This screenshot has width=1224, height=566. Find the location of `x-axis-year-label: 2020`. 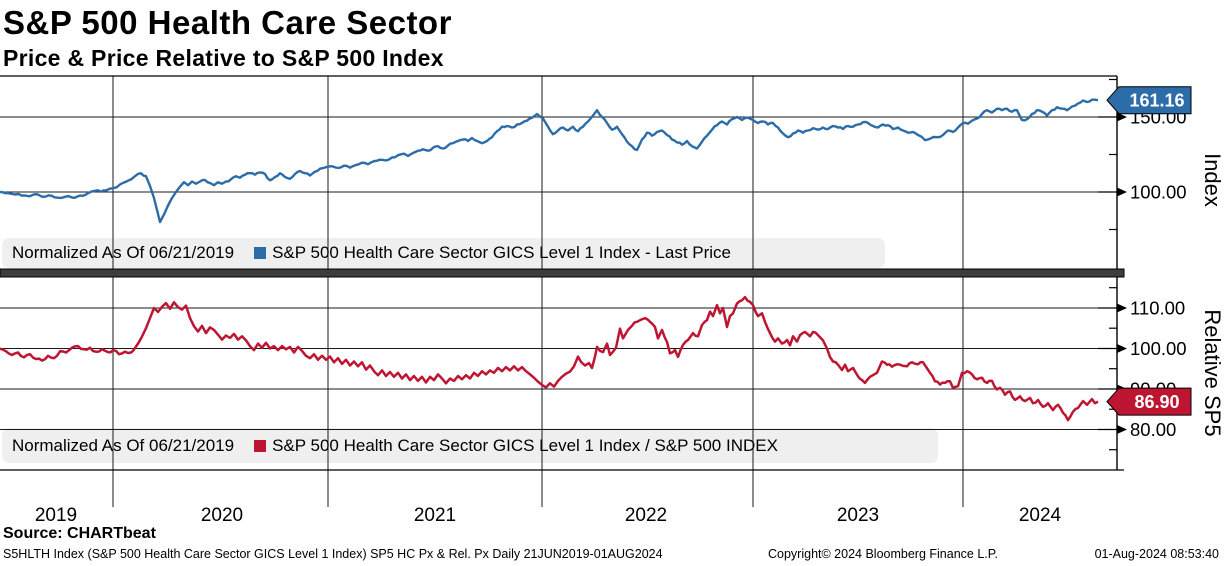

x-axis-year-label: 2020 is located at coordinates (222, 515).